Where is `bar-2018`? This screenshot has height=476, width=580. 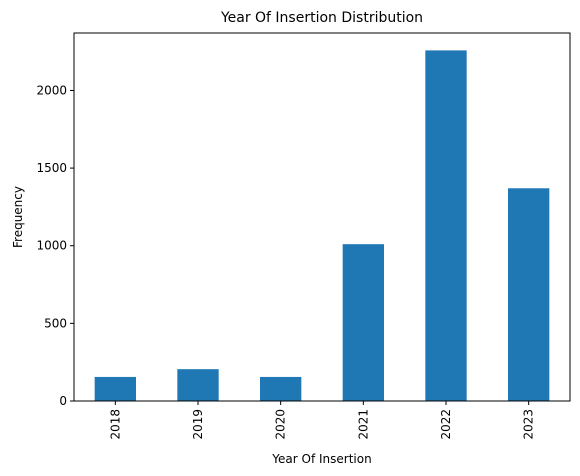 bar-2018 is located at coordinates (115, 388).